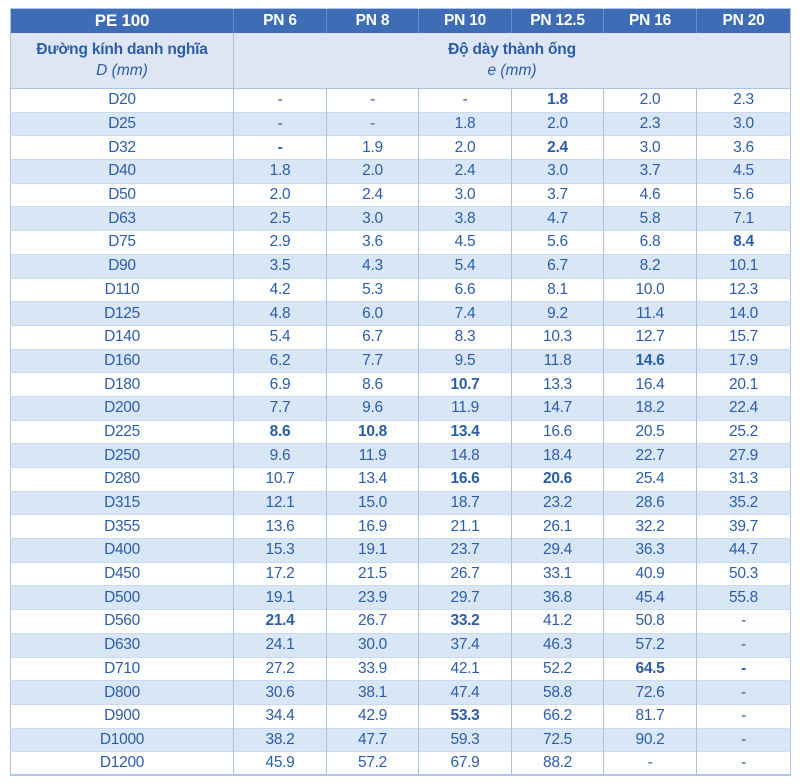  I want to click on diameter-cell: D900, so click(122, 716).